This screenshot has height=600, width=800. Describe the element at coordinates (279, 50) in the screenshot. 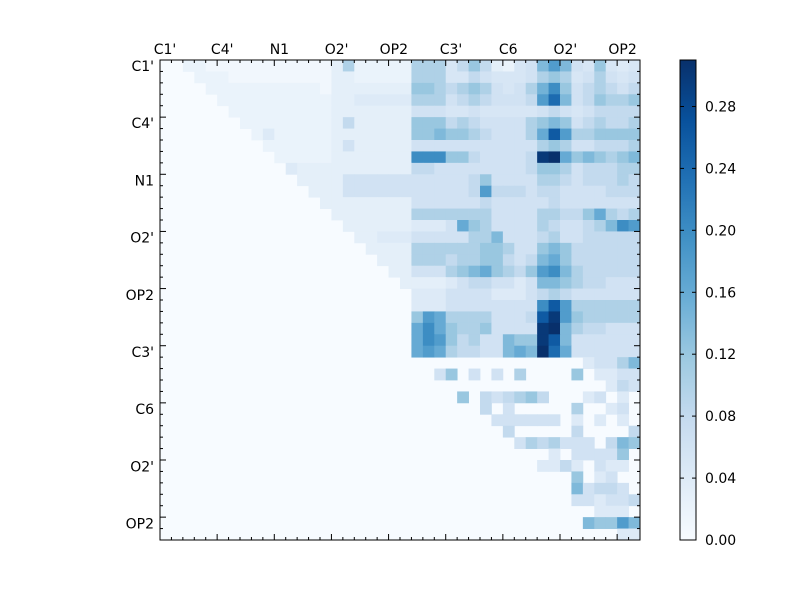

I see `x-tick-label: N1` at that location.